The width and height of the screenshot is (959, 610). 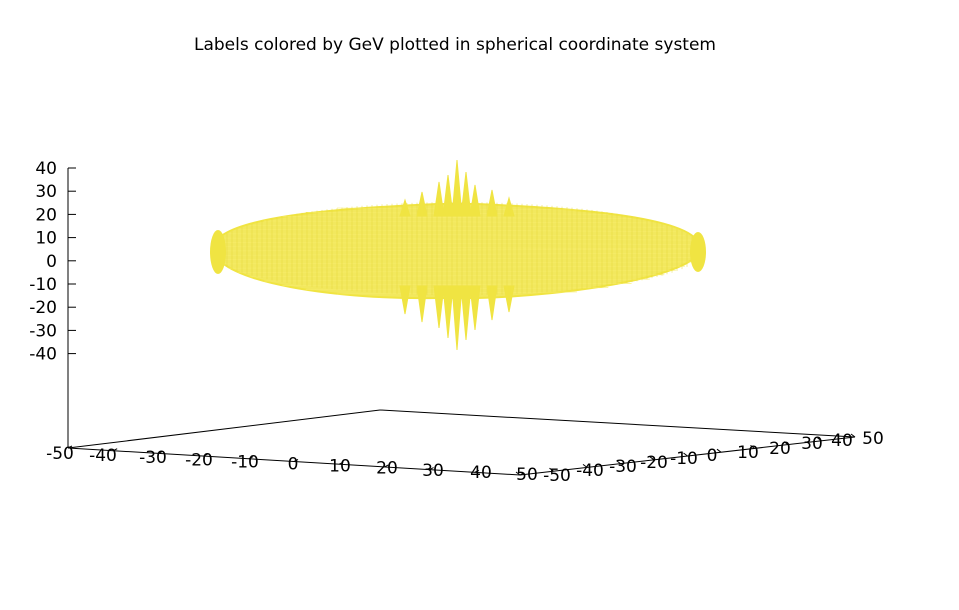 I want to click on y-tick-label: -40, so click(x=590, y=471).